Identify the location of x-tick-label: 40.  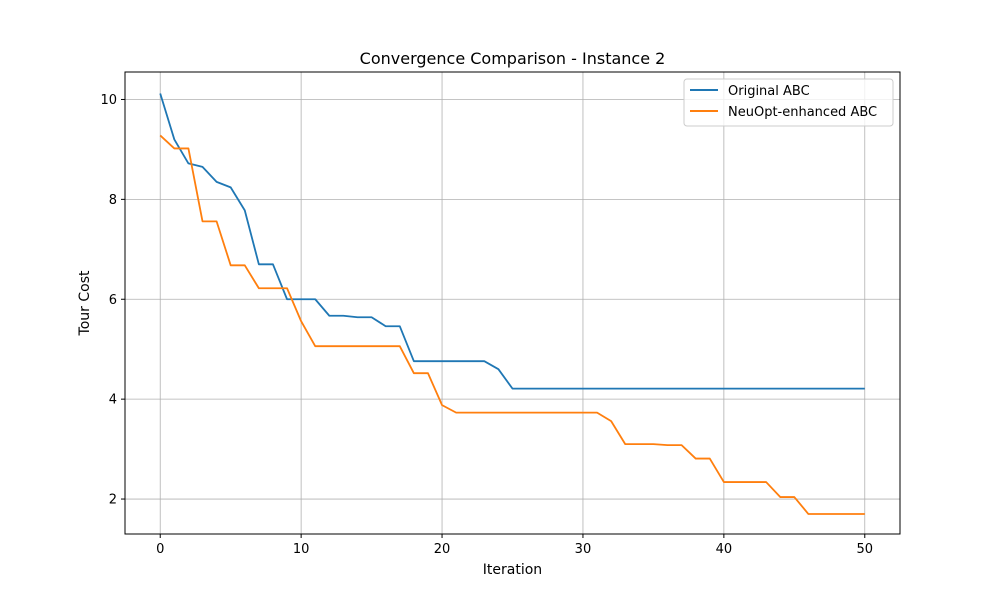
(724, 549).